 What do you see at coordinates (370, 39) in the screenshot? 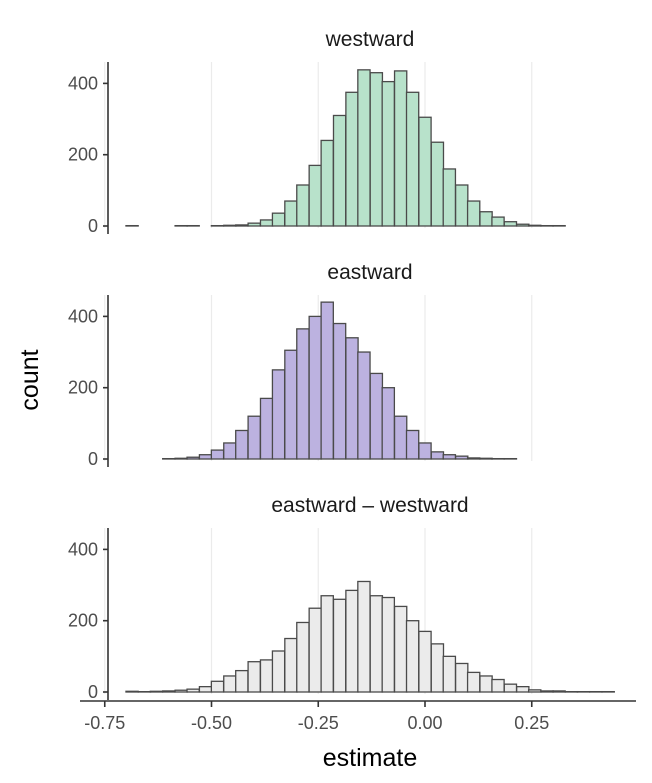
I see `panel-title: westward` at bounding box center [370, 39].